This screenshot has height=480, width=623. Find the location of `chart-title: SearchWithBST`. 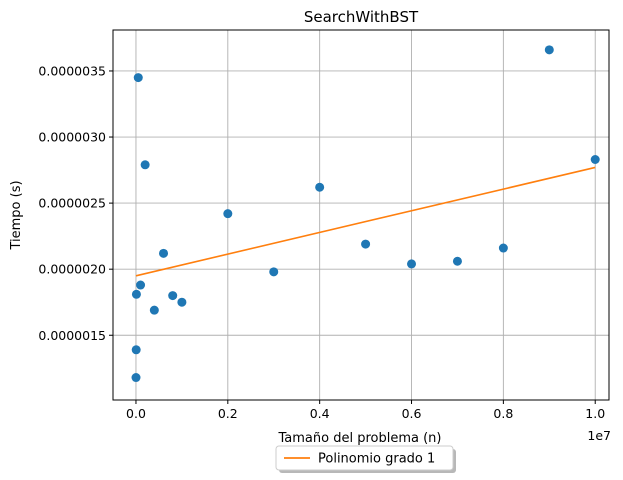

chart-title: SearchWithBST is located at coordinates (361, 17).